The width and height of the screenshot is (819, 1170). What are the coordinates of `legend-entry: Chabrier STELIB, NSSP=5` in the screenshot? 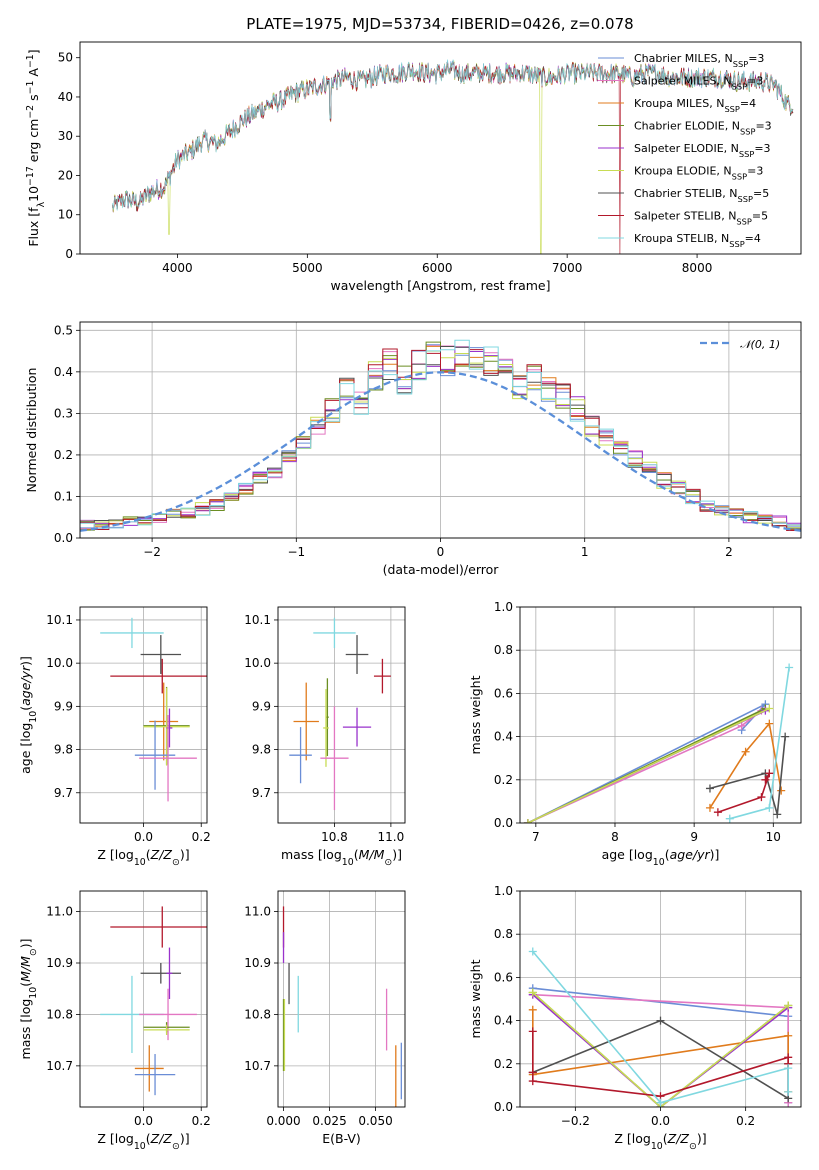 It's located at (701, 195).